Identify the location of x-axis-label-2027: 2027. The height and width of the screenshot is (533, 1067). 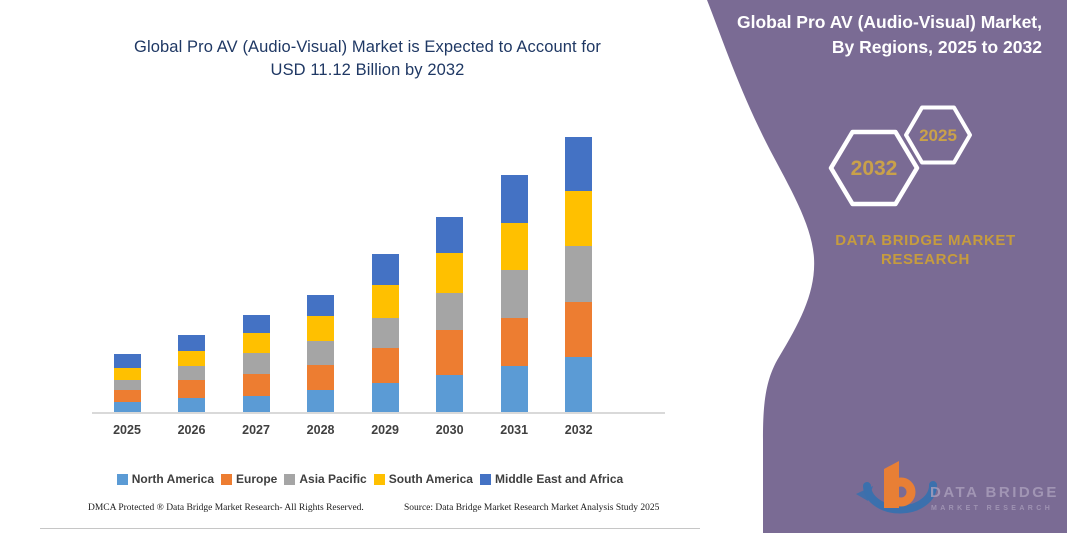
(256, 430).